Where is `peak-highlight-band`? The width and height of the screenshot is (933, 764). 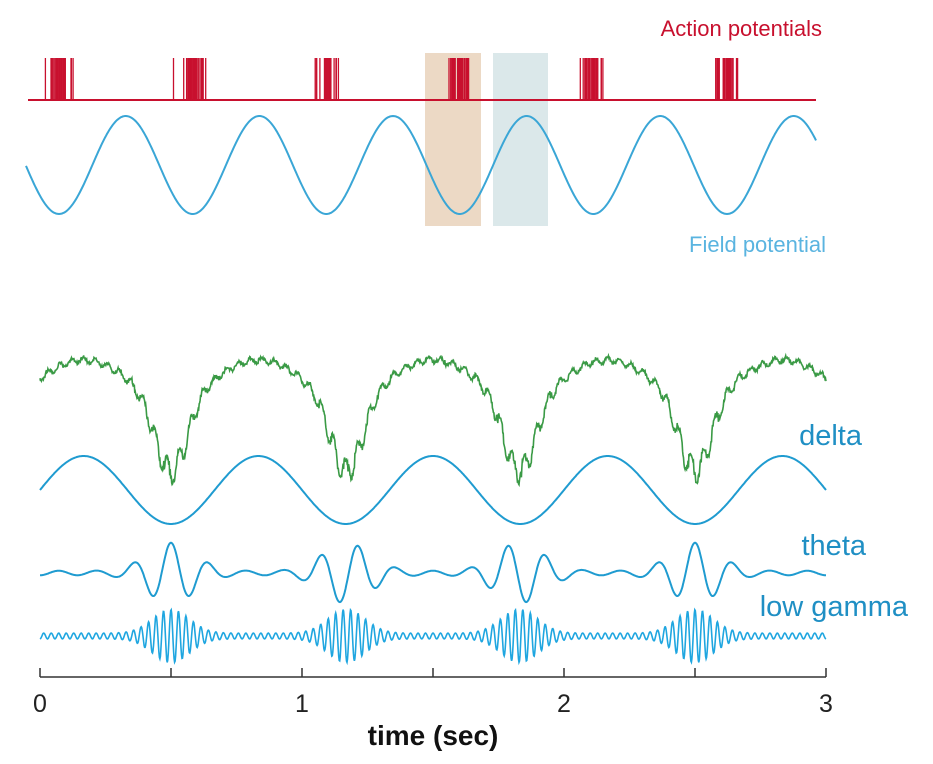 peak-highlight-band is located at coordinates (520, 139).